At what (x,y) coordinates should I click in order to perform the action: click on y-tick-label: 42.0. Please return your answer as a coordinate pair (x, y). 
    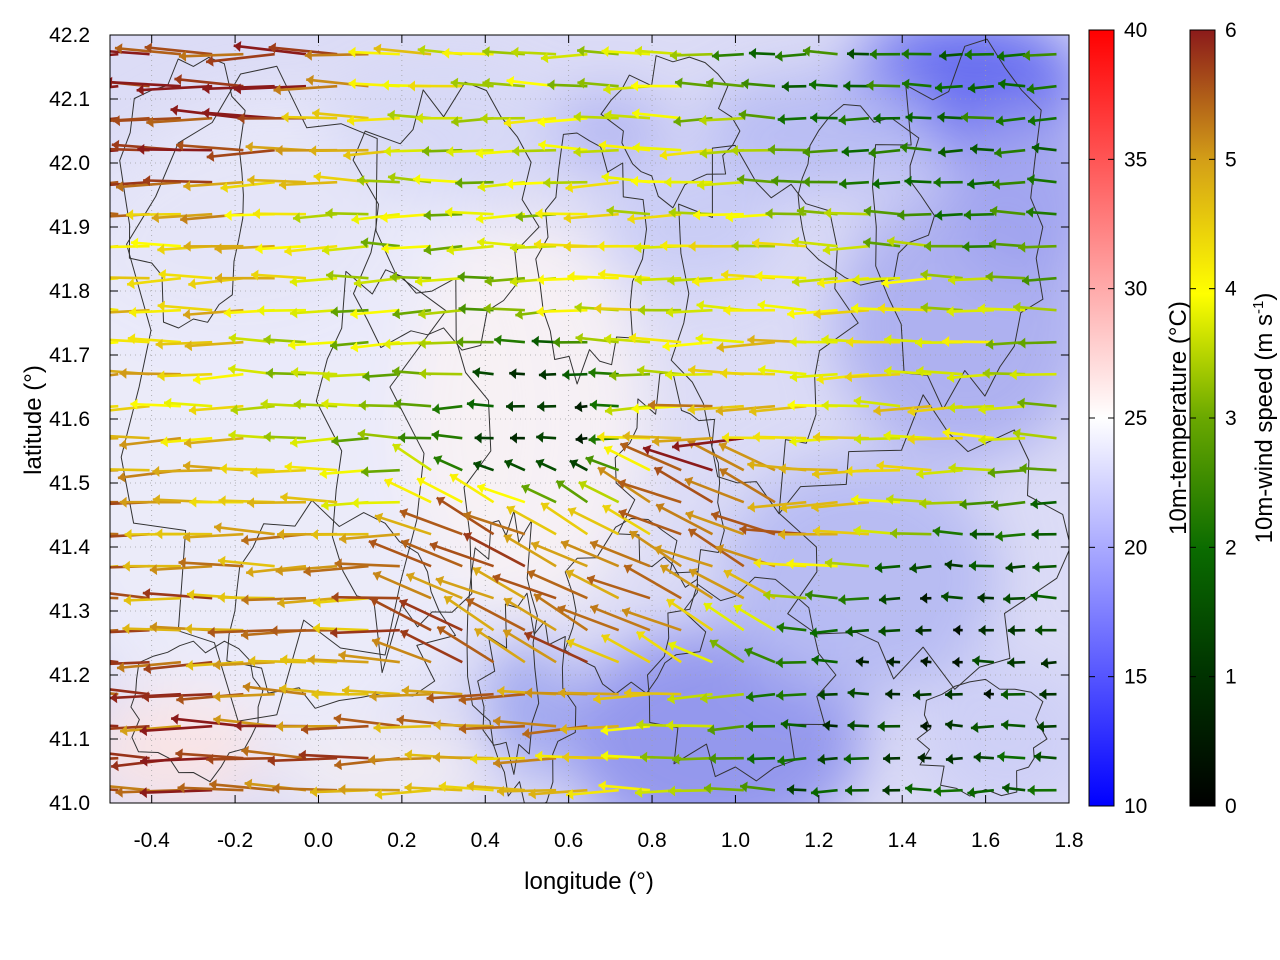
    Looking at the image, I should click on (69, 163).